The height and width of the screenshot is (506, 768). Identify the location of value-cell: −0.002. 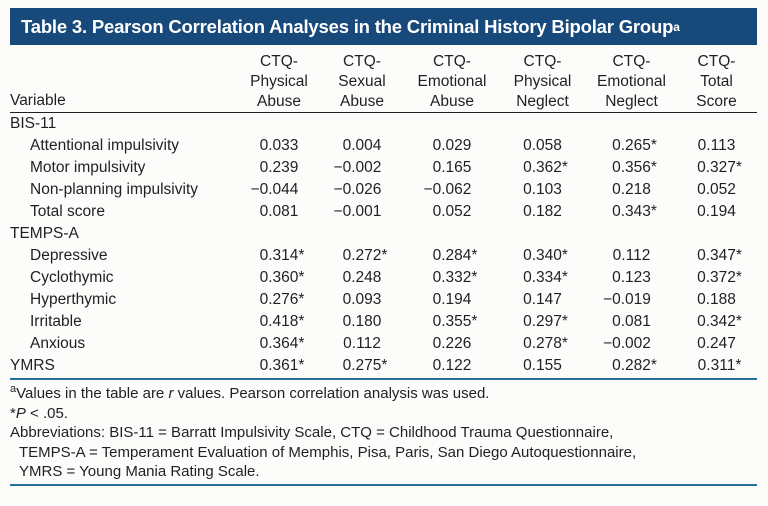
(631, 344).